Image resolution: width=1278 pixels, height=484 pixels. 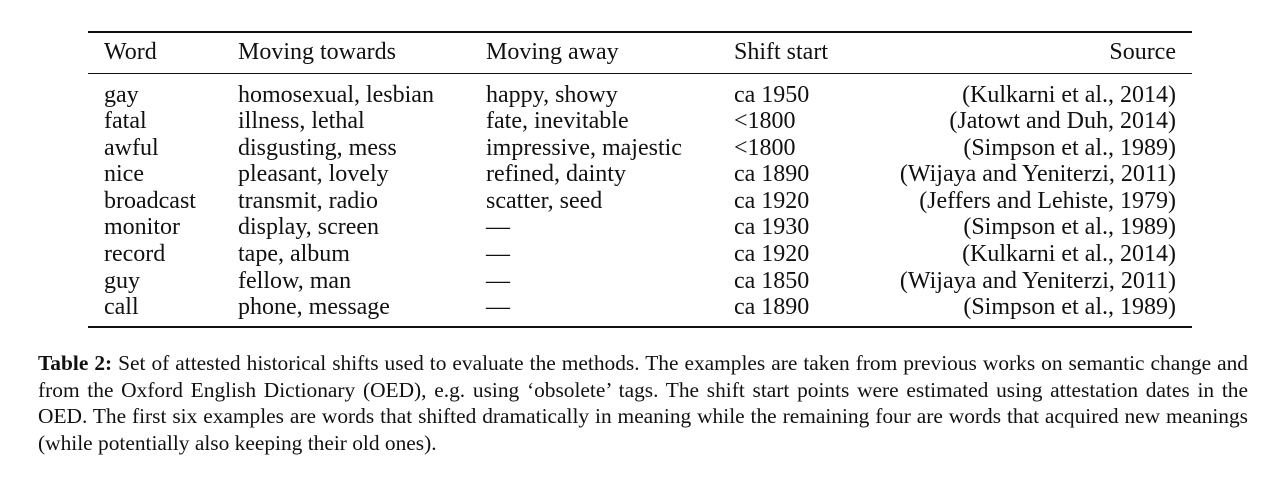 What do you see at coordinates (544, 200) in the screenshot?
I see `cell-moving-away: scatter, seed` at bounding box center [544, 200].